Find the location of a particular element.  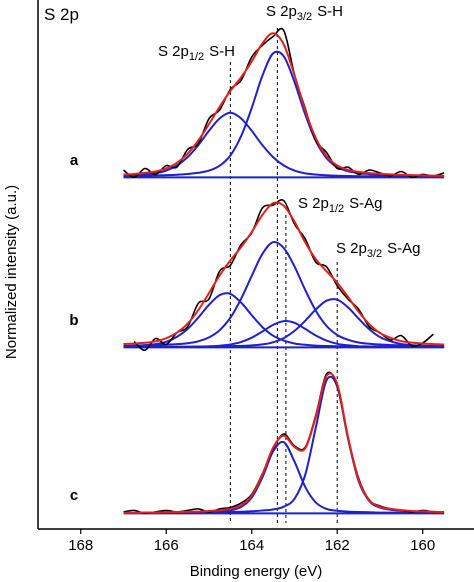

peak-annotation: S 2p3/2 S-Ag is located at coordinates (378, 250).